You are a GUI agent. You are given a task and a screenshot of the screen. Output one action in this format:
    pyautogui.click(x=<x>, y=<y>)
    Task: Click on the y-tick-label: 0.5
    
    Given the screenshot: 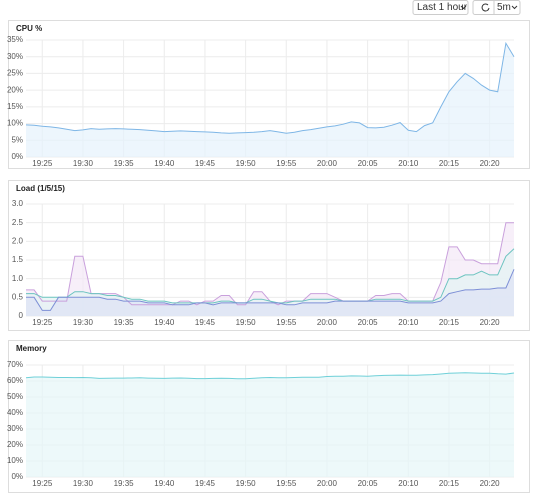 What is the action you would take?
    pyautogui.click(x=18, y=296)
    